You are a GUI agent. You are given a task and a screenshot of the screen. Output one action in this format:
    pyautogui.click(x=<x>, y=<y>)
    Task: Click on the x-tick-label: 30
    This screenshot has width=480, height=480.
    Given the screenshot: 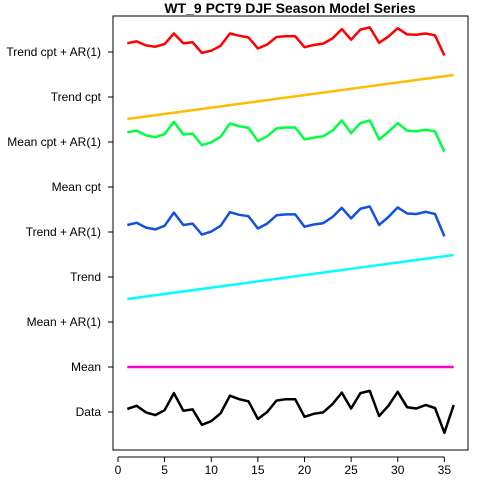 What is the action you would take?
    pyautogui.click(x=398, y=470)
    